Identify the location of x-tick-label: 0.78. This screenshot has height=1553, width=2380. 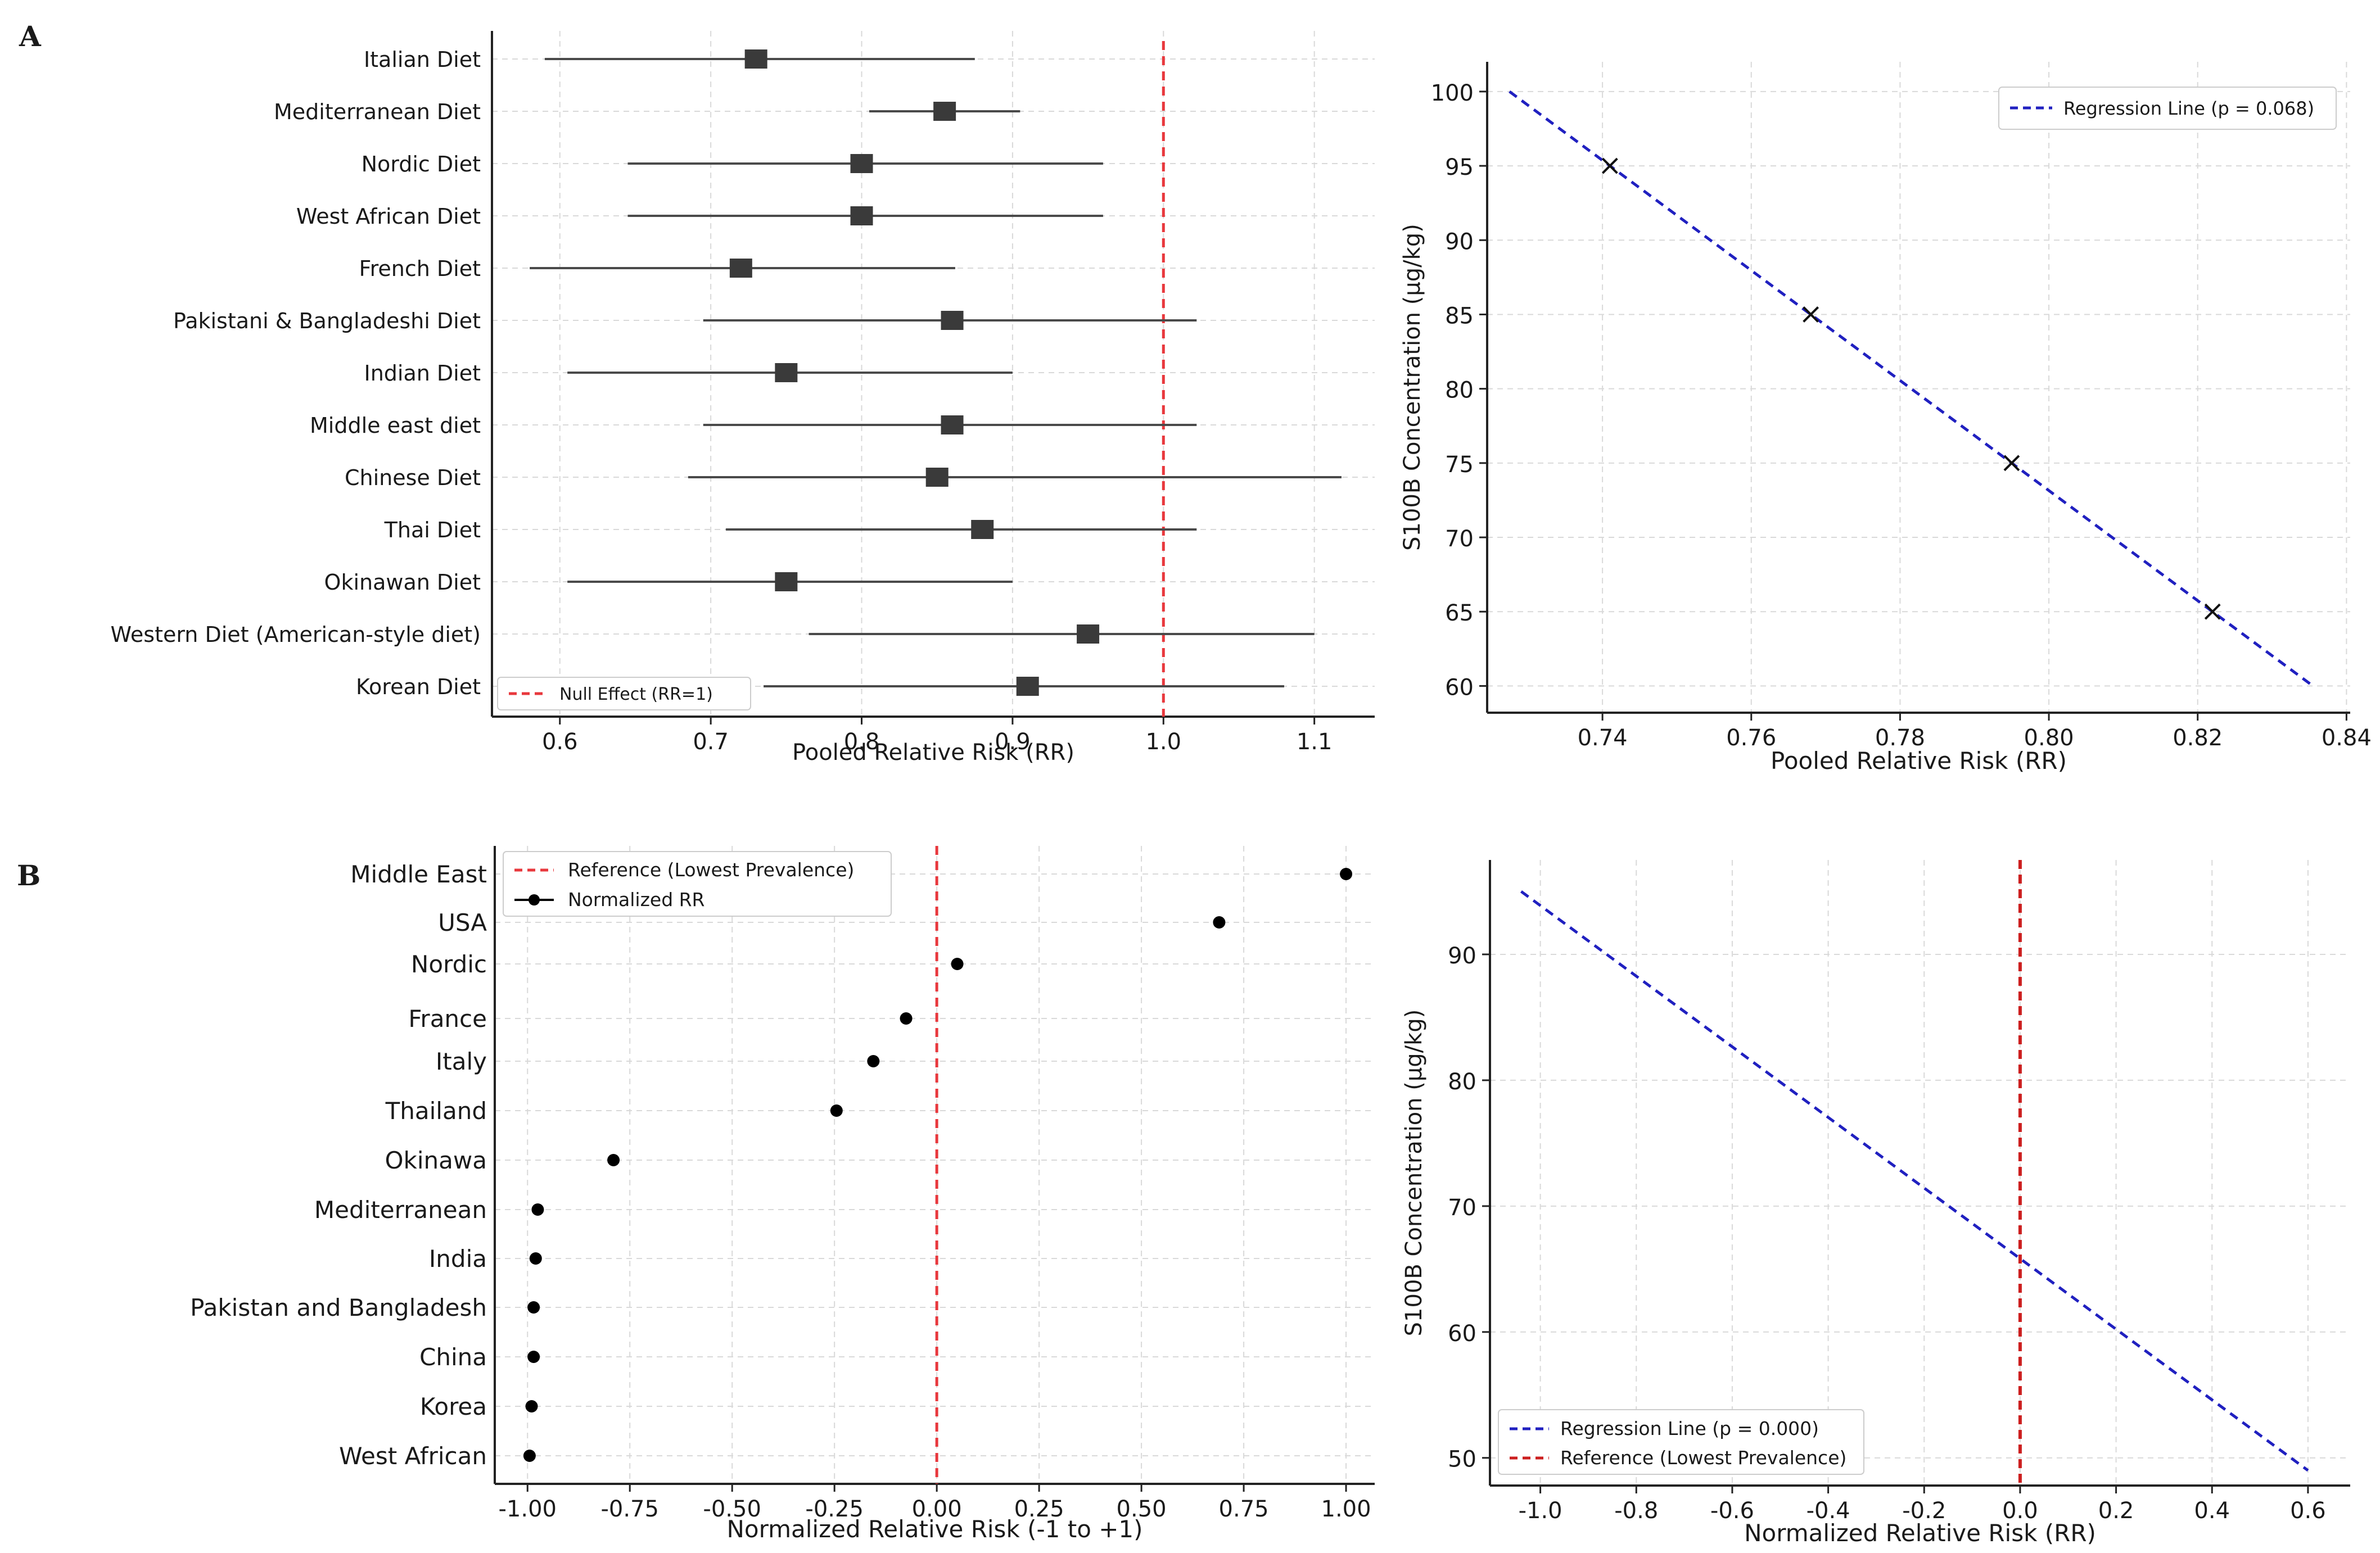
(1900, 738).